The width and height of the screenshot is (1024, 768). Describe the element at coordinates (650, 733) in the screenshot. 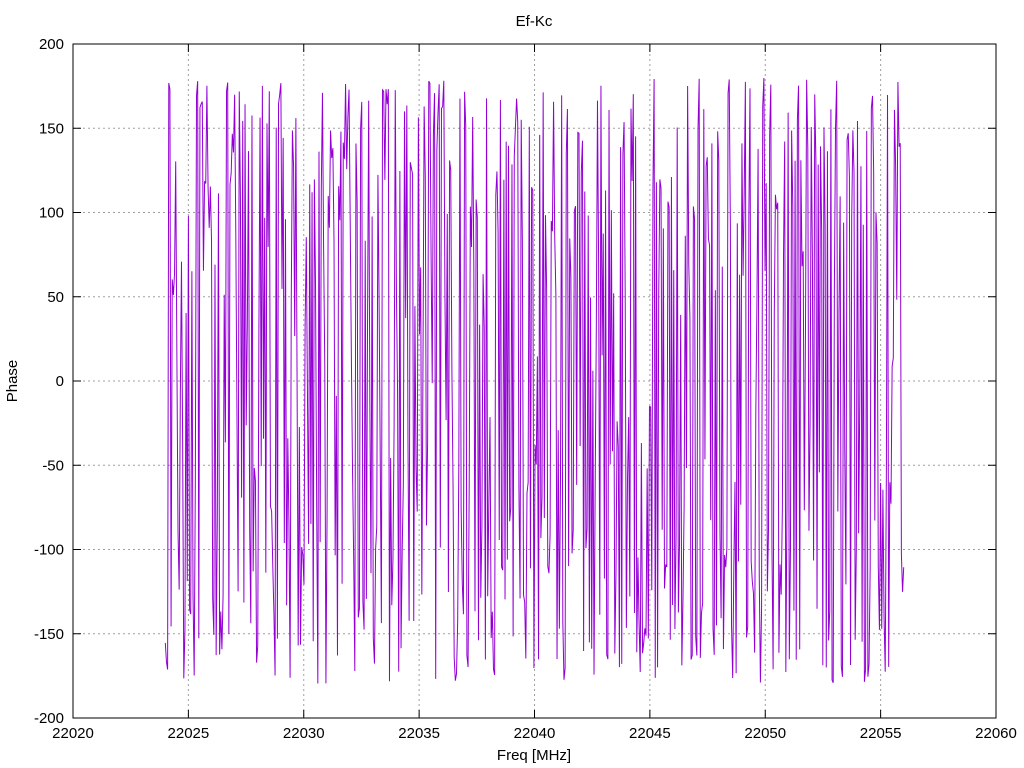

I see `x-tick-label: 22045` at that location.